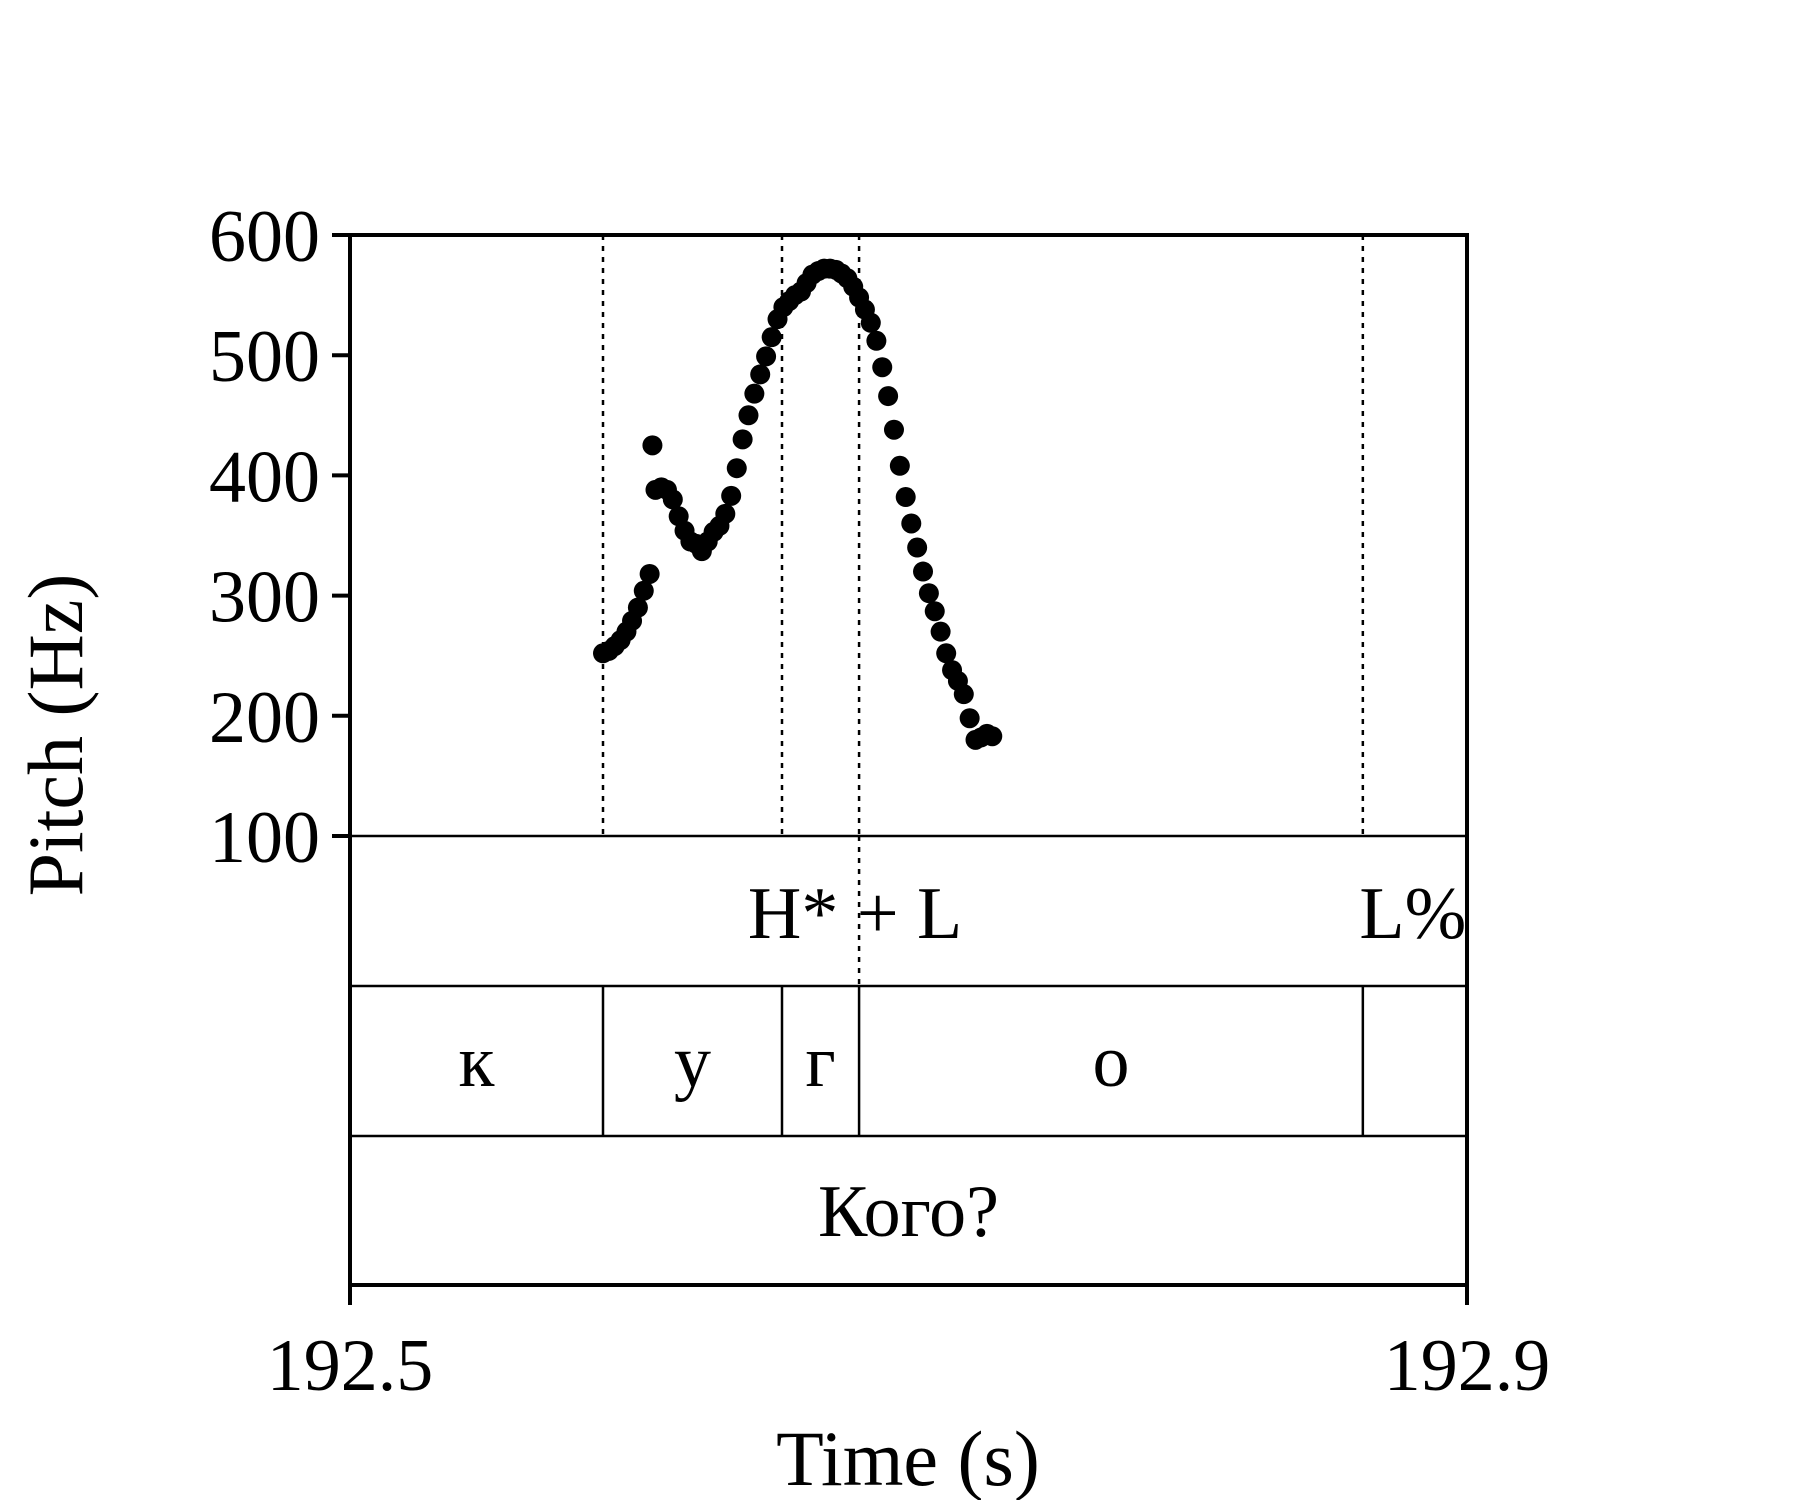 This screenshot has width=1800, height=1505. I want to click on x-tick-label-start: 192.5, so click(350, 1366).